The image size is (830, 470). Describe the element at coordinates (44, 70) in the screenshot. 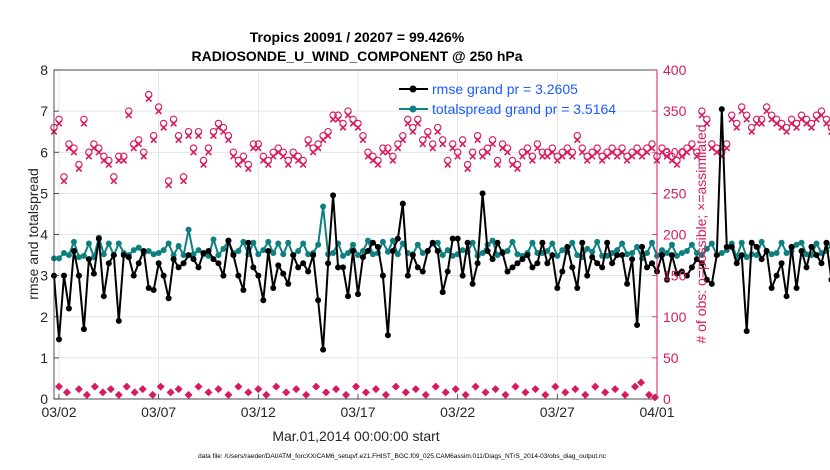

I see `y-left-tick-label: 8` at that location.